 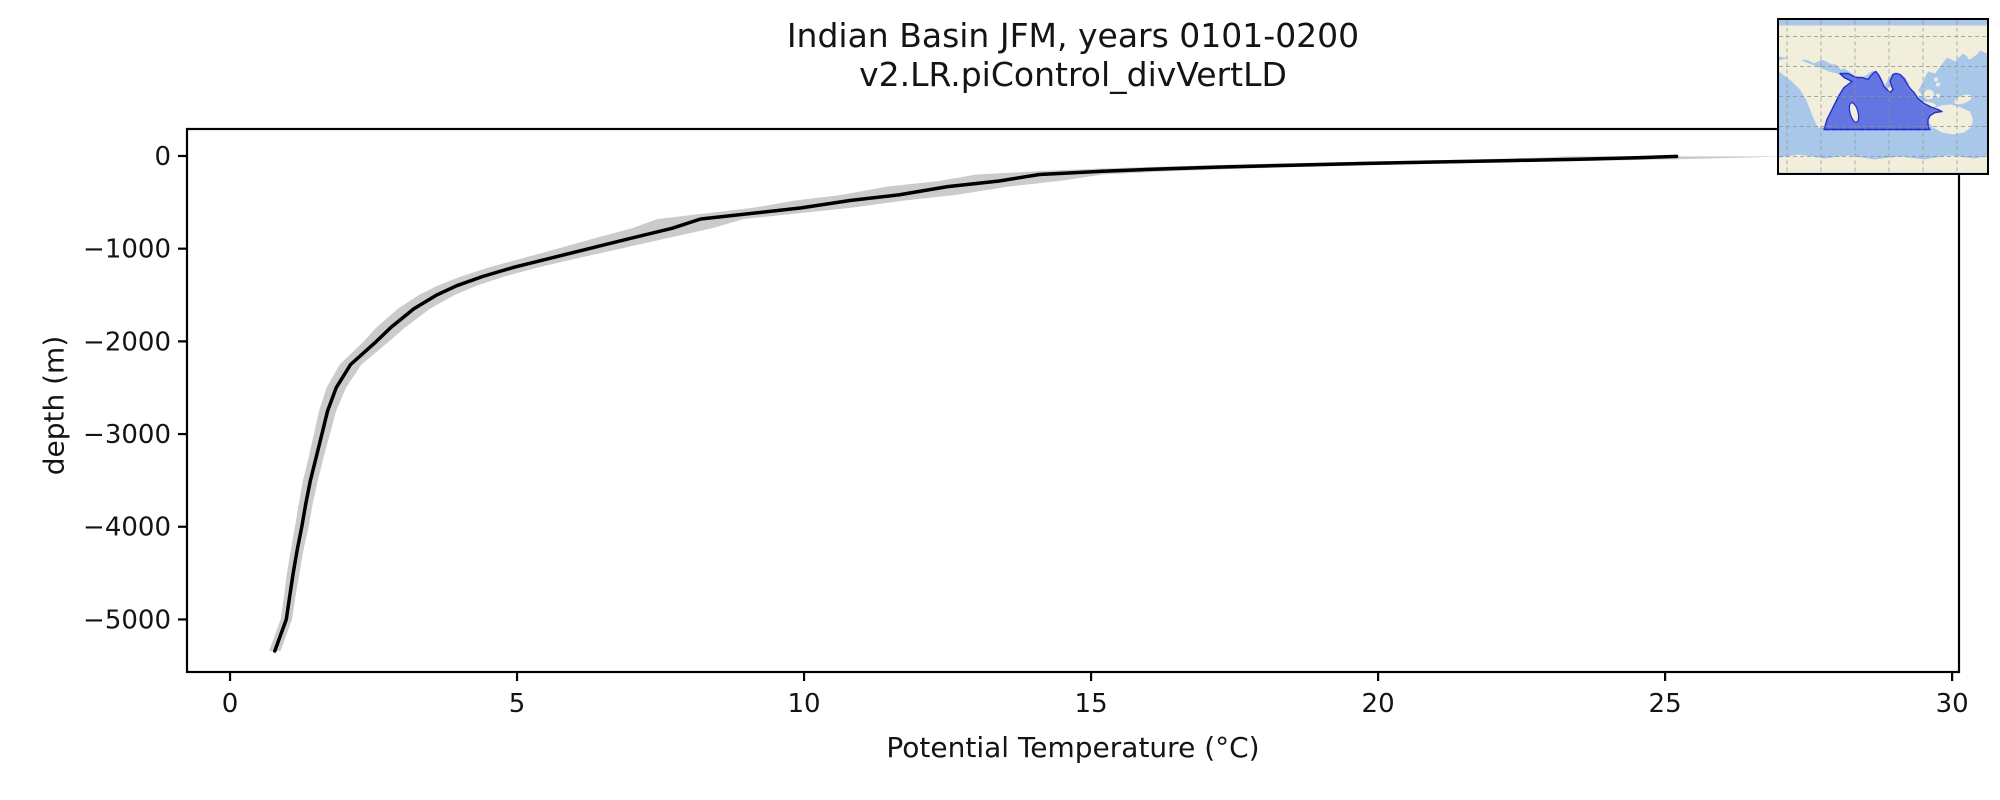 What do you see at coordinates (54, 405) in the screenshot?
I see `y-axis-label: depth (m)` at bounding box center [54, 405].